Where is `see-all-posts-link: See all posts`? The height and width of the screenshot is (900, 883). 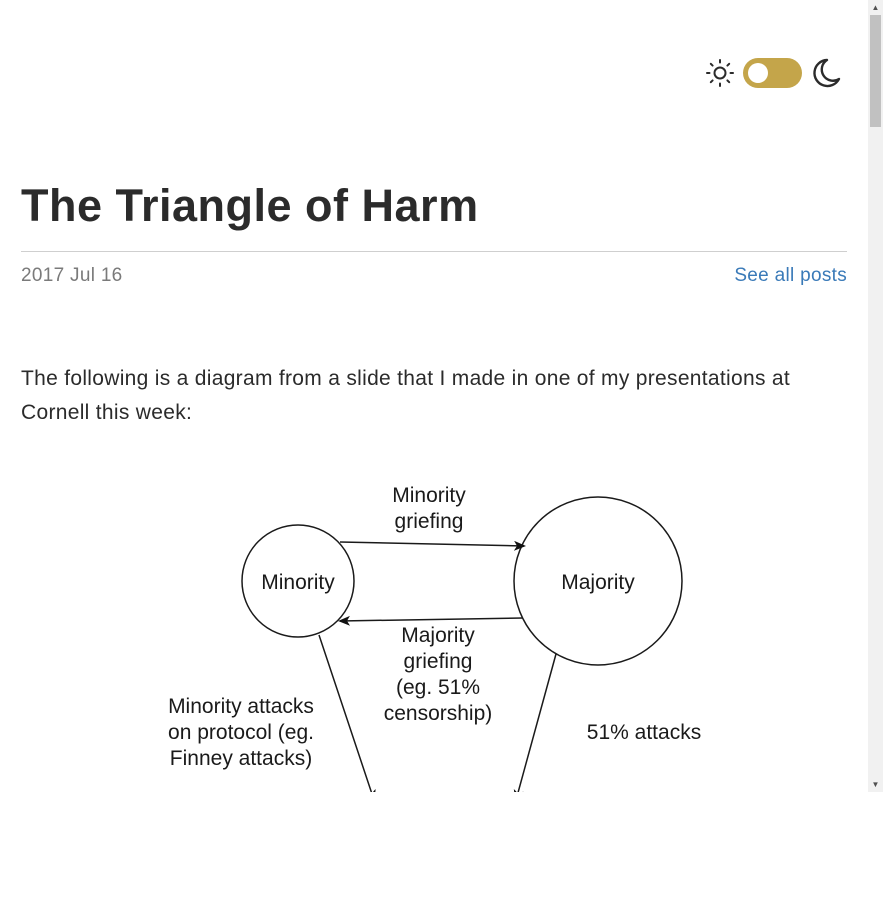 see-all-posts-link: See all posts is located at coordinates (790, 275).